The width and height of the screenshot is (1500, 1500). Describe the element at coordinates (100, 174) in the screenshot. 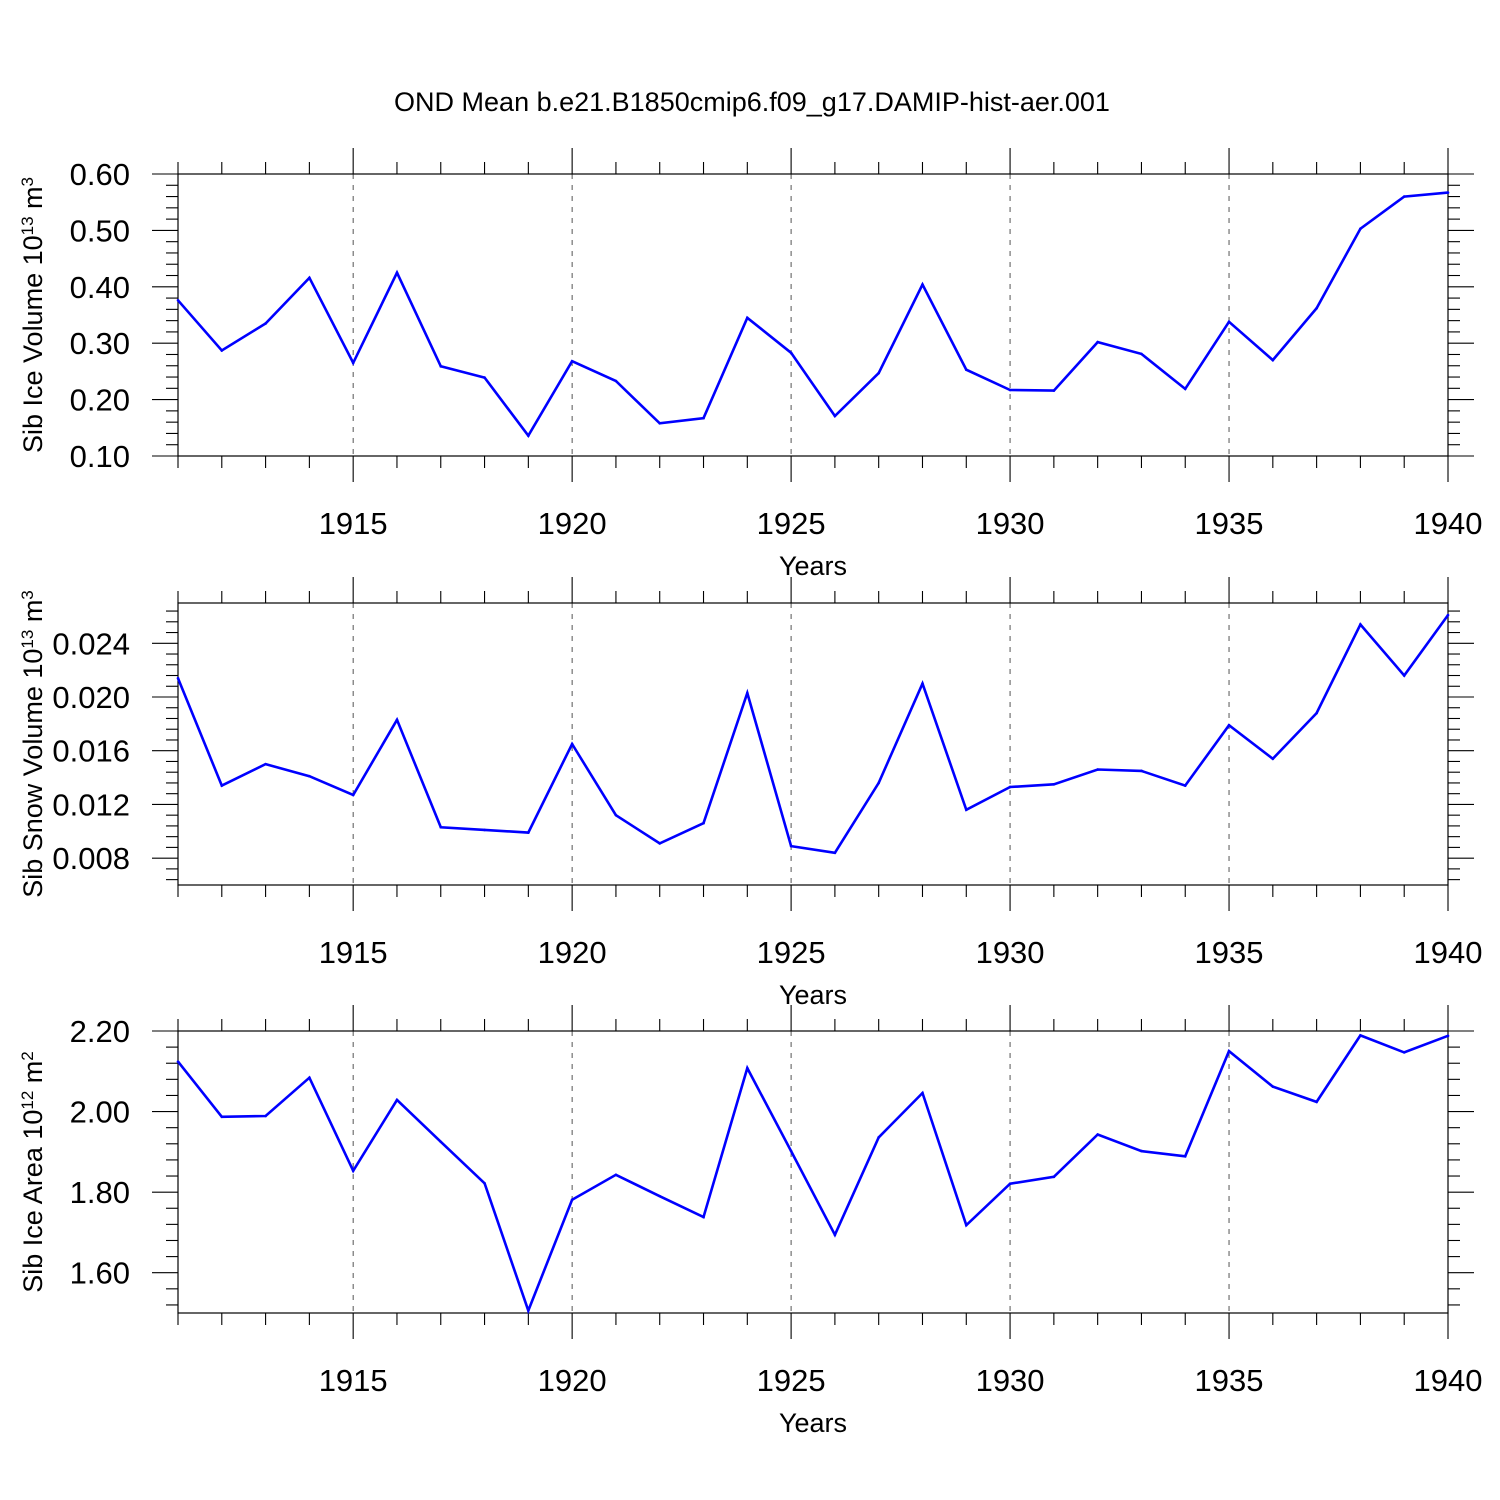

I see `y-tick-label: 0.60` at that location.